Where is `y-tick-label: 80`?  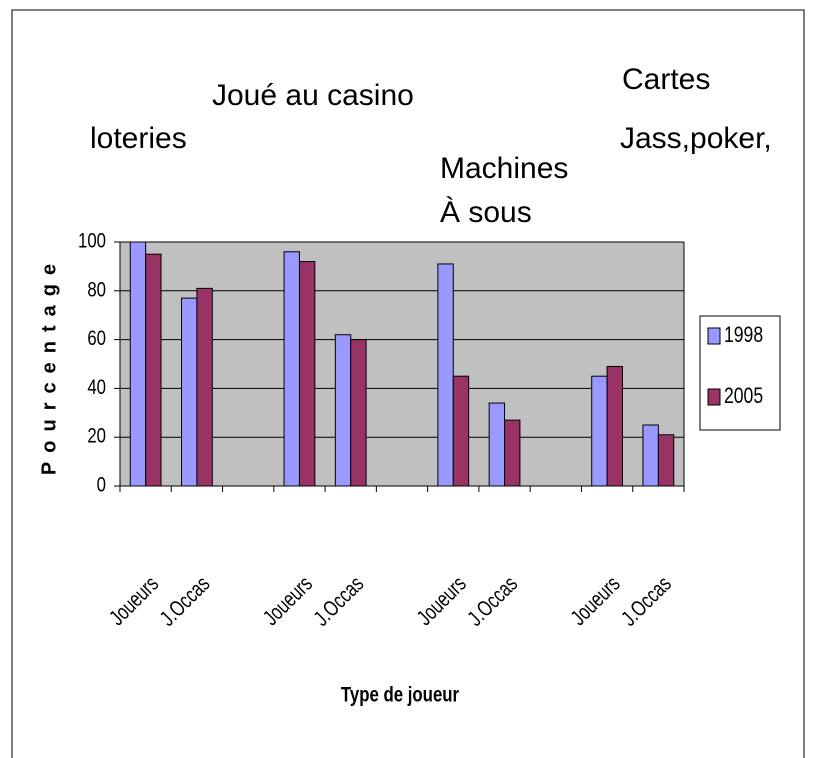 y-tick-label: 80 is located at coordinates (96, 290).